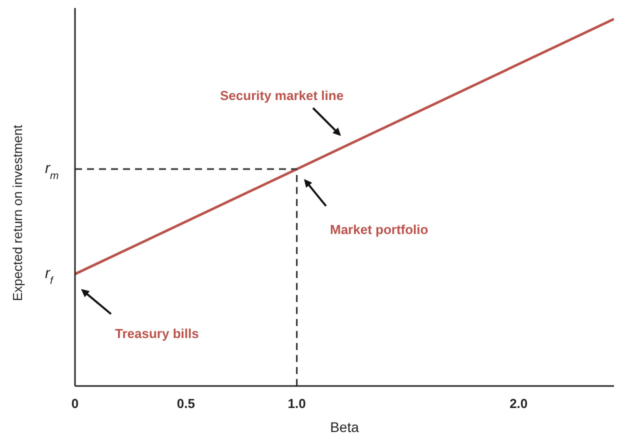  I want to click on x-axis-title: Beta, so click(345, 427).